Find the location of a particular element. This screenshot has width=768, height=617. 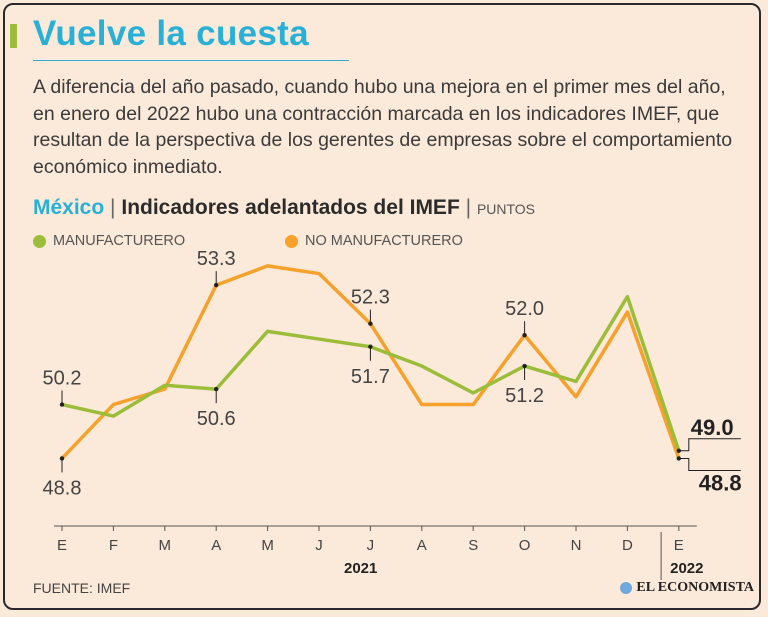

x-tick-label-9: O is located at coordinates (525, 545).